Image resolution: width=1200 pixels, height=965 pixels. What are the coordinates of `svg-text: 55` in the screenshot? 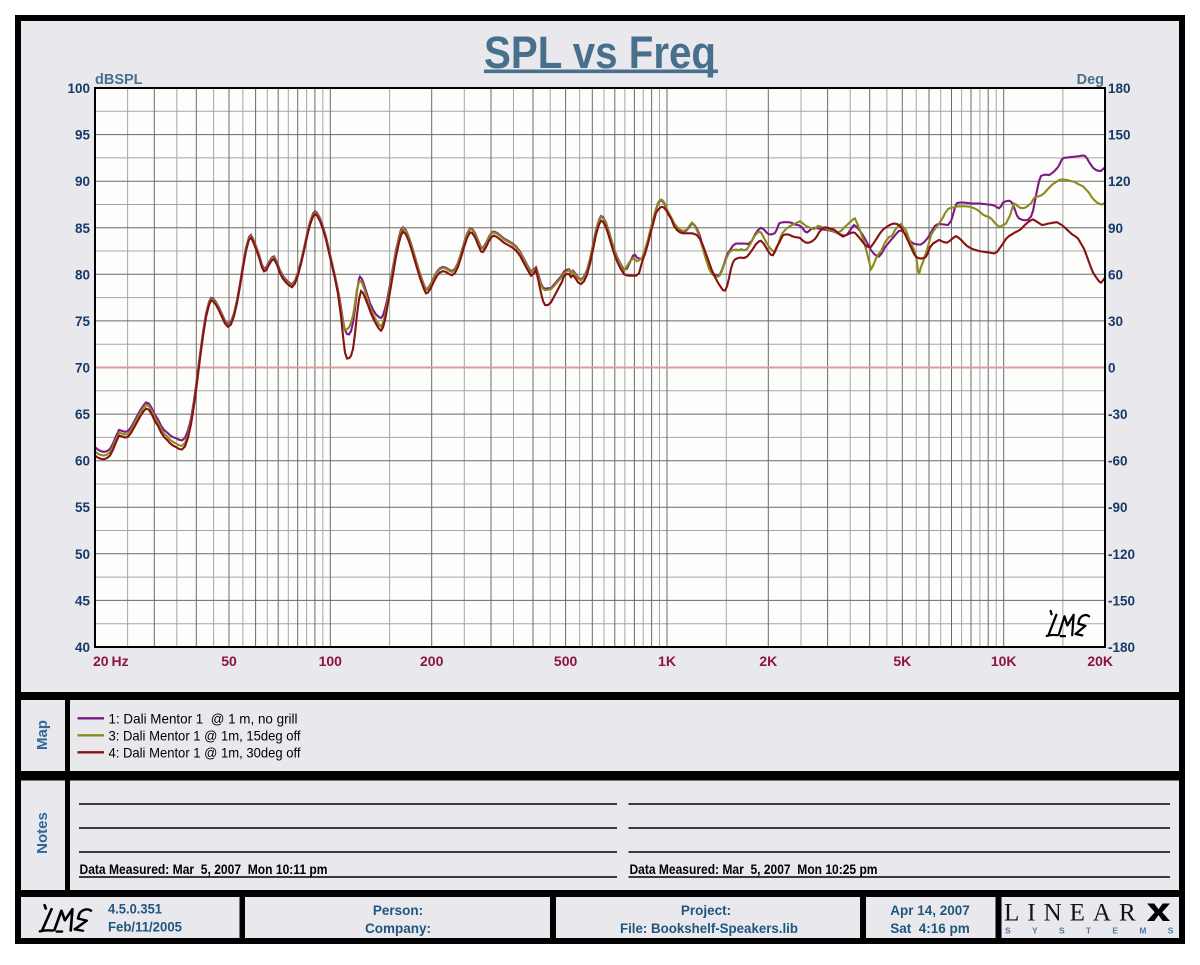 It's located at (83, 507).